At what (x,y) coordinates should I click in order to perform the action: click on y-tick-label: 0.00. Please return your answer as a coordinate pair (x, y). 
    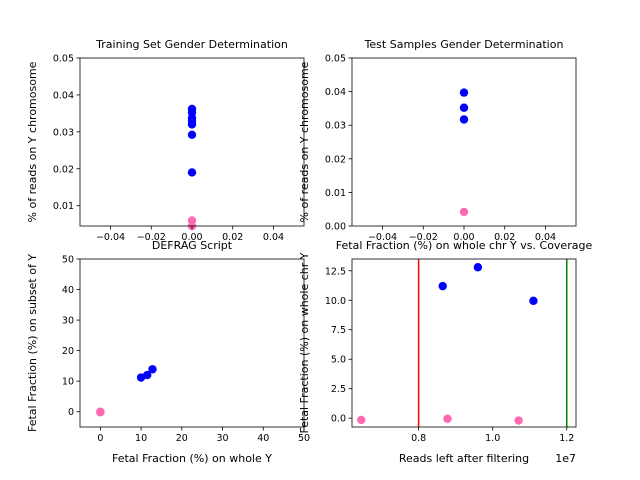
    Looking at the image, I should click on (335, 227).